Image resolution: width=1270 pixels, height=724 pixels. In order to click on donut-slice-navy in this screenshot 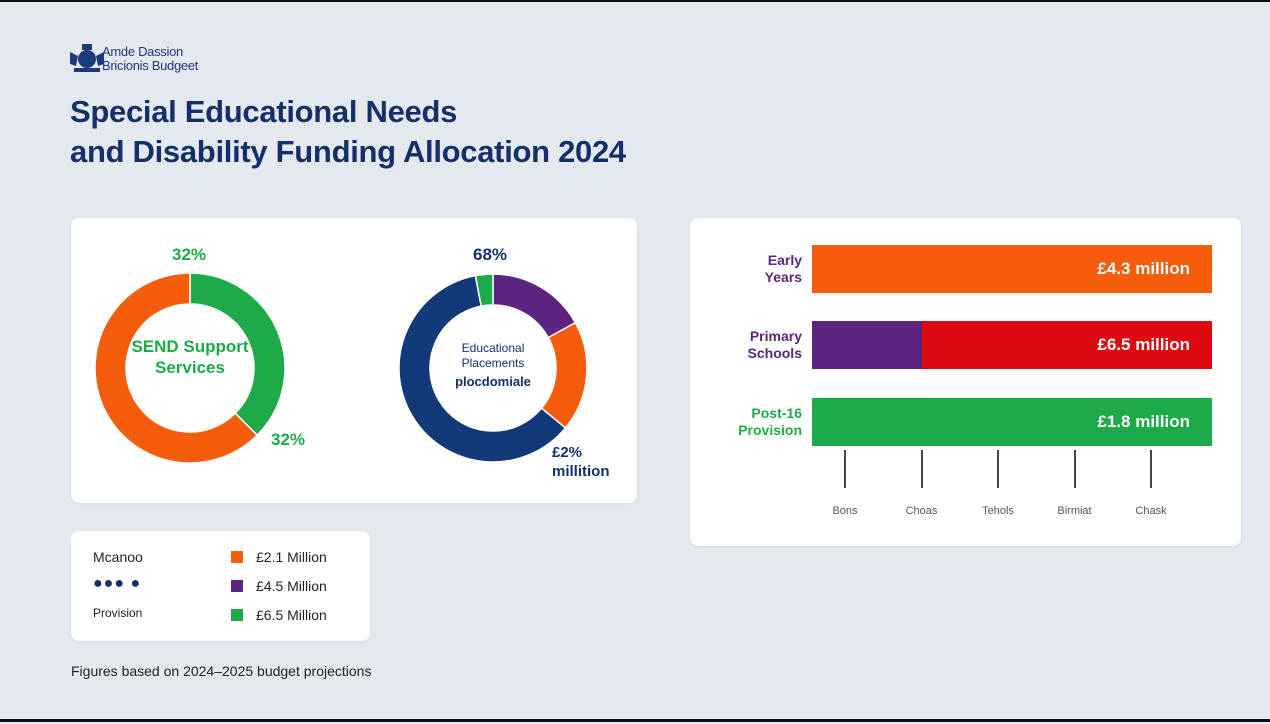, I will do `click(482, 368)`.